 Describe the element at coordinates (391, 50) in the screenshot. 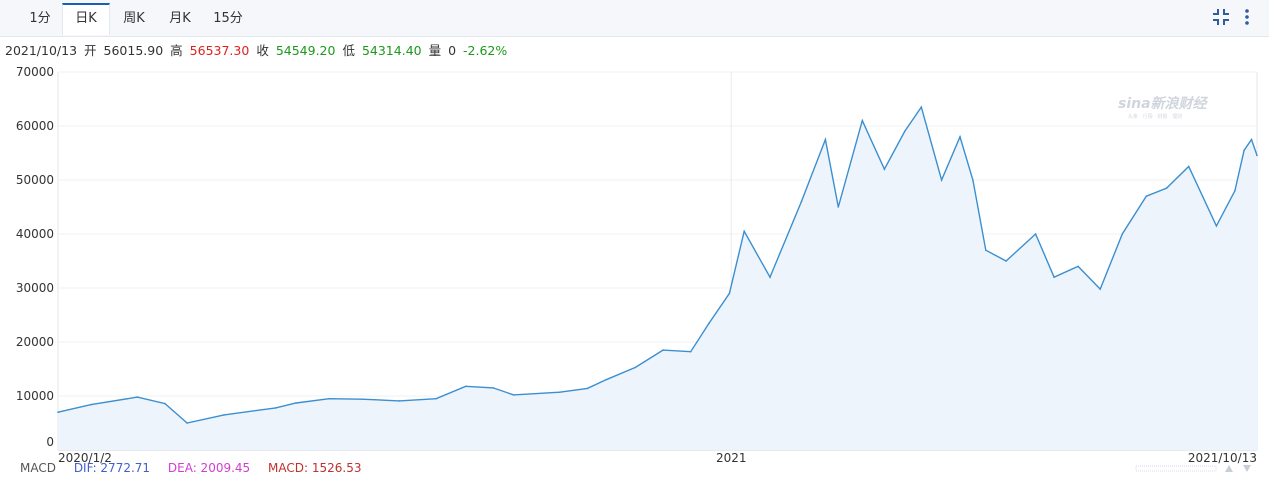

I see `low-value: 54314.40` at that location.